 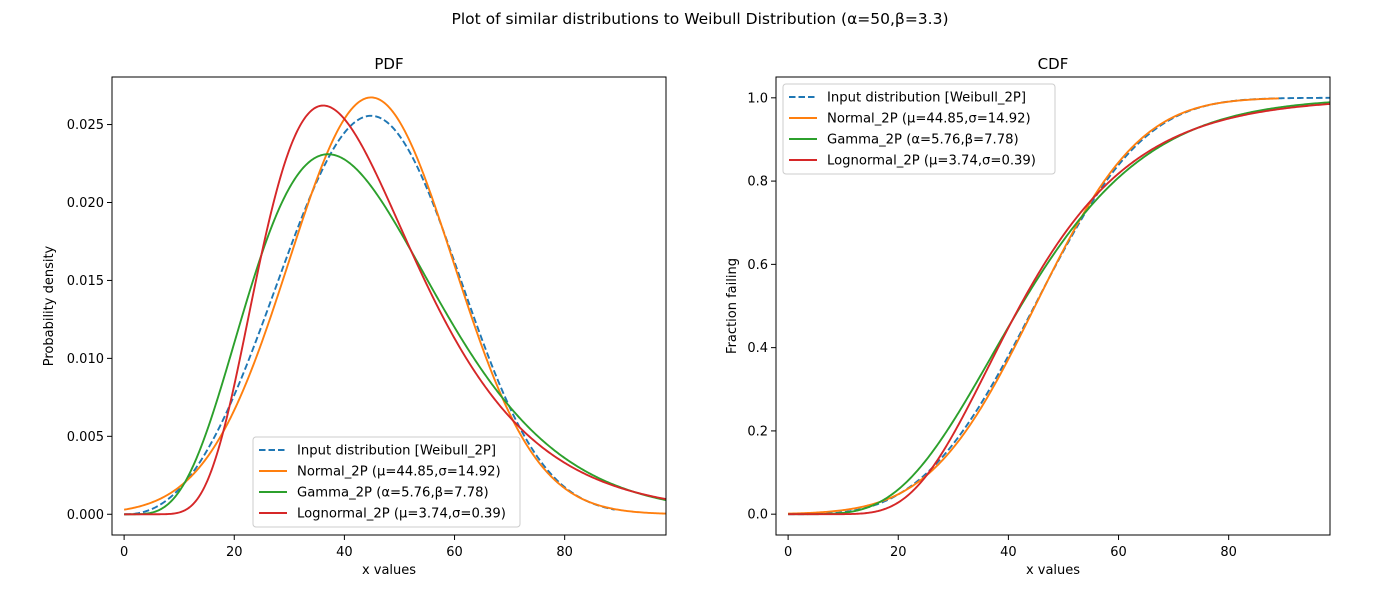 I want to click on cdf-title: CDF, so click(x=1053, y=64).